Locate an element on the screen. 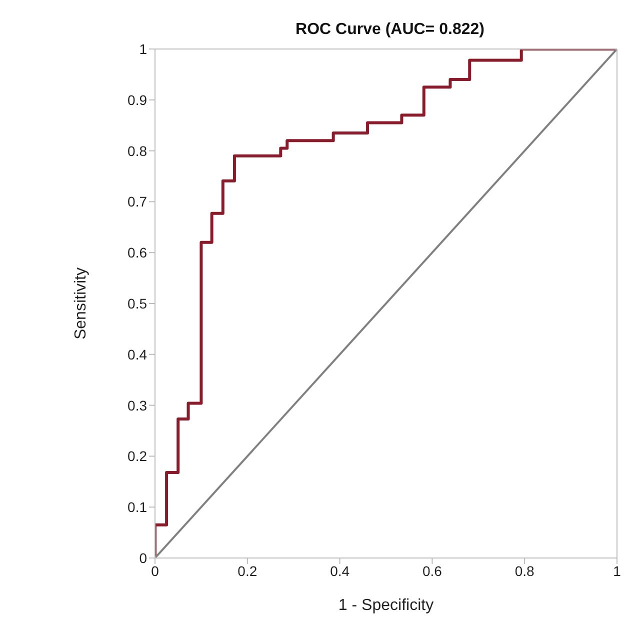  y-tick-label: 0.9 is located at coordinates (138, 100).